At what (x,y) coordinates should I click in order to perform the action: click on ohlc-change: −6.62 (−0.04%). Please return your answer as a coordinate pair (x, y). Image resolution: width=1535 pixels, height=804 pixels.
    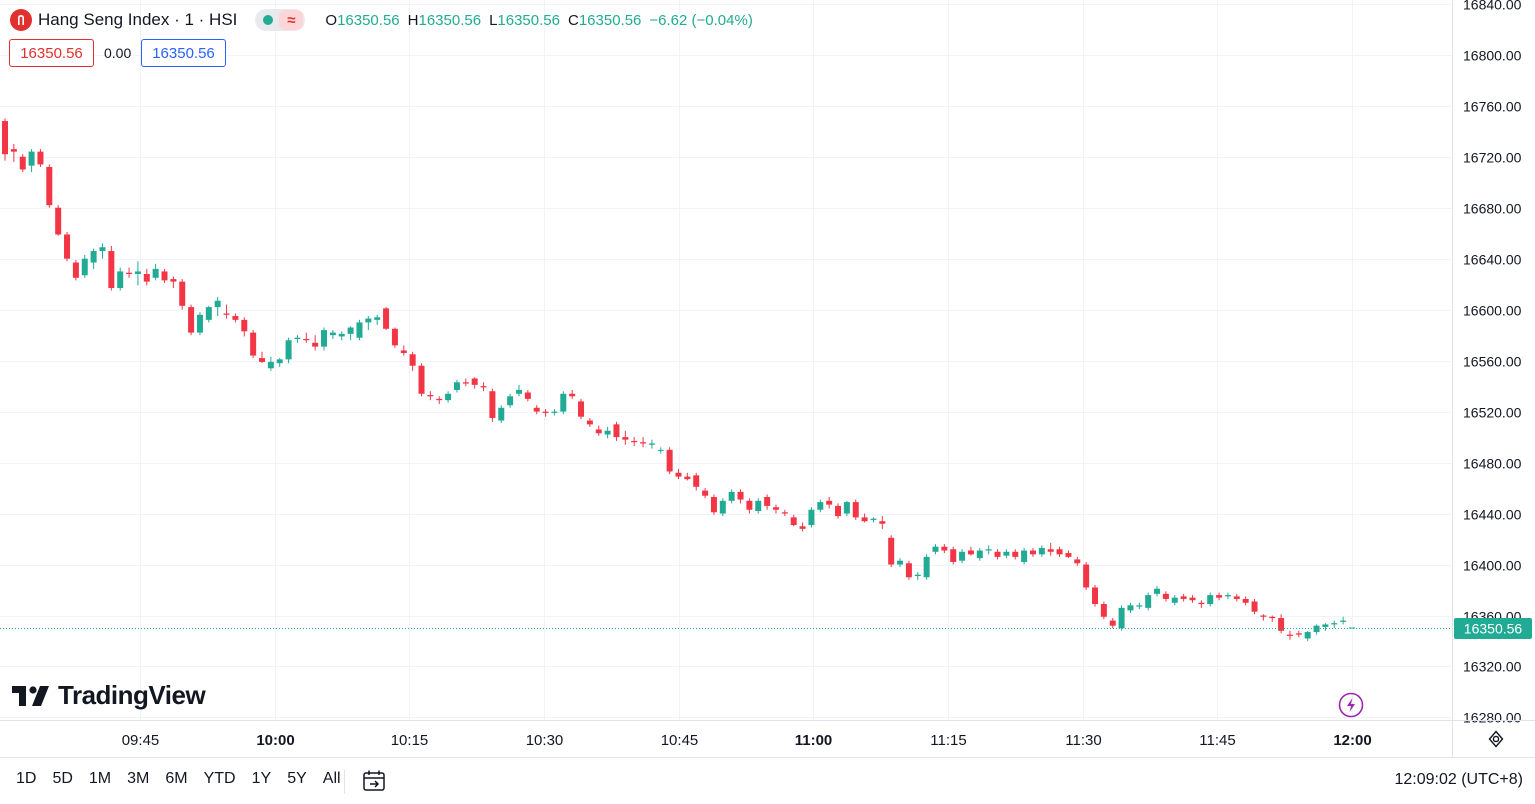
    Looking at the image, I should click on (701, 20).